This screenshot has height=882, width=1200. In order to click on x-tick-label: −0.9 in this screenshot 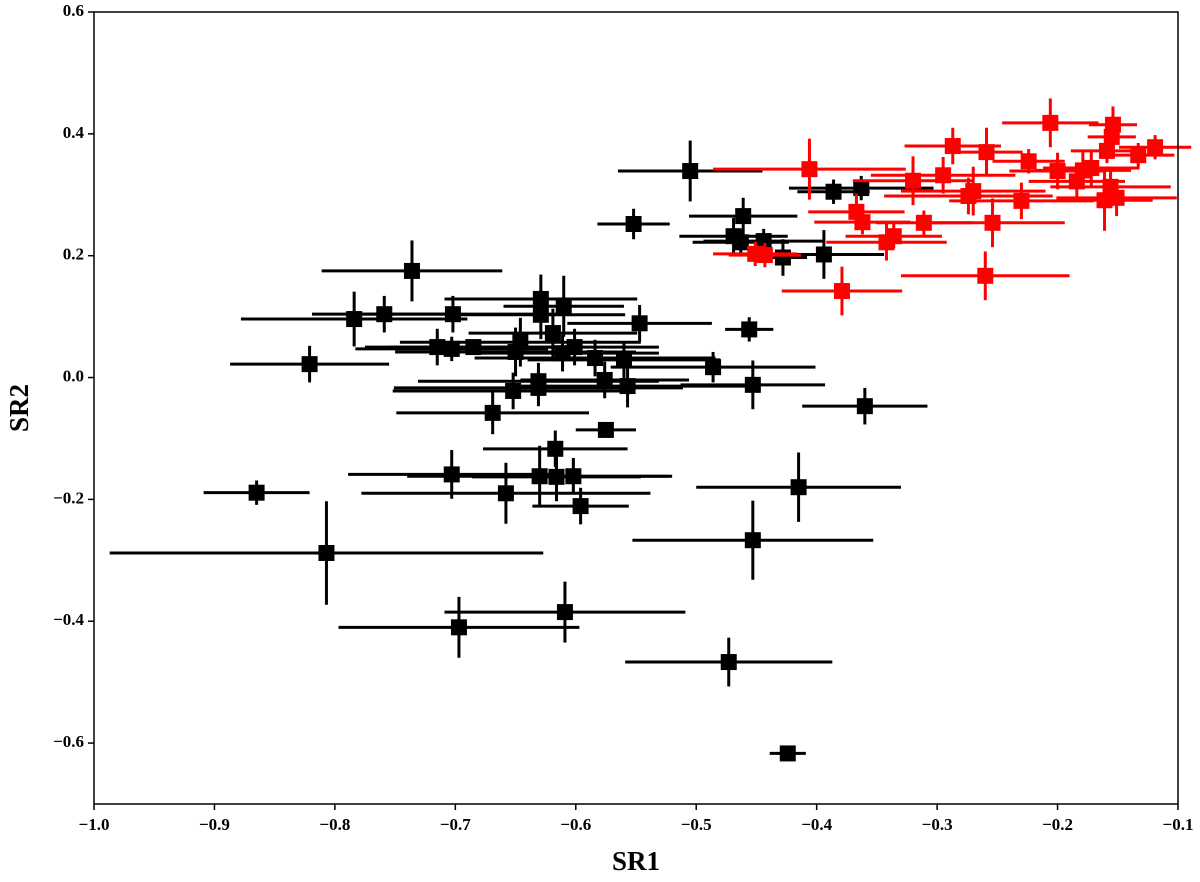, I will do `click(214, 824)`.